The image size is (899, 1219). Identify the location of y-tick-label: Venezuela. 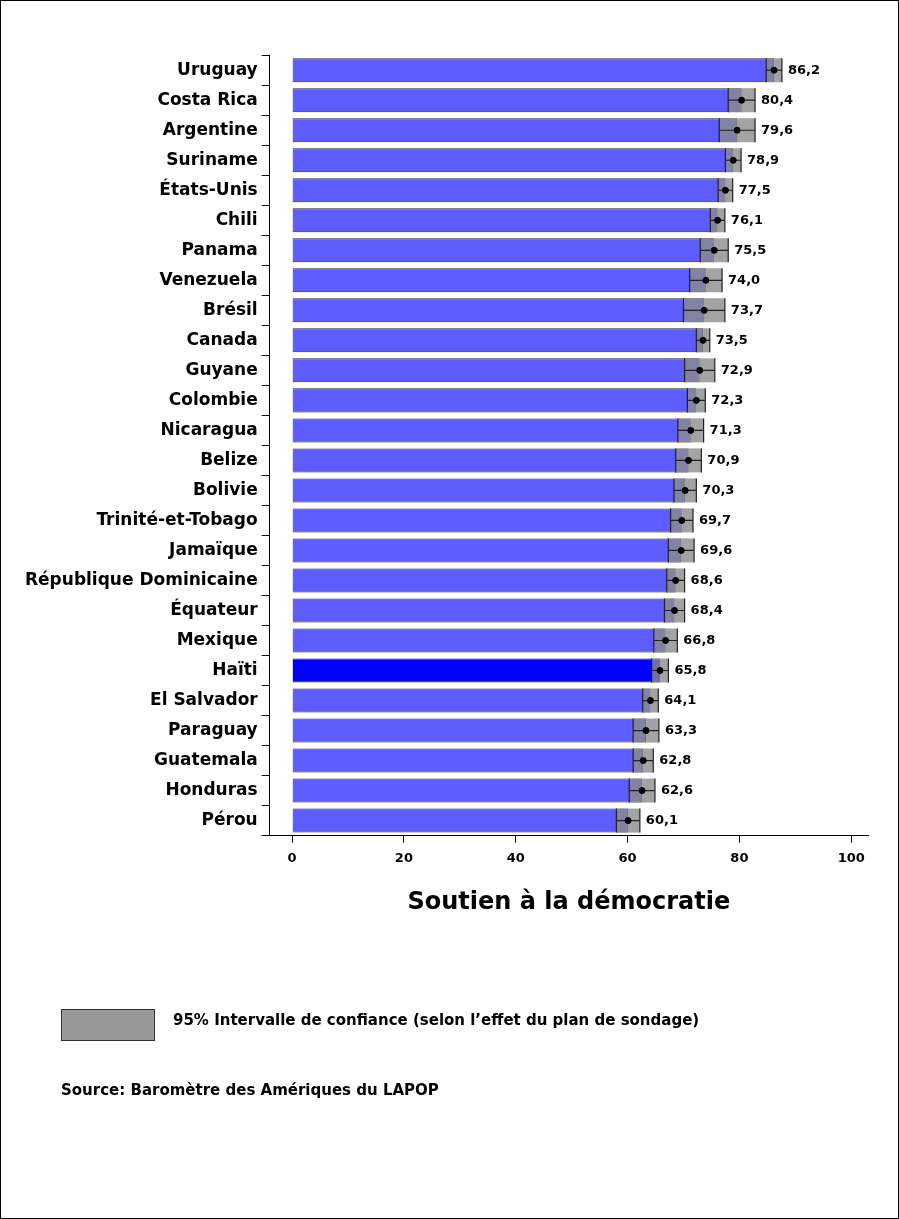
(208, 278).